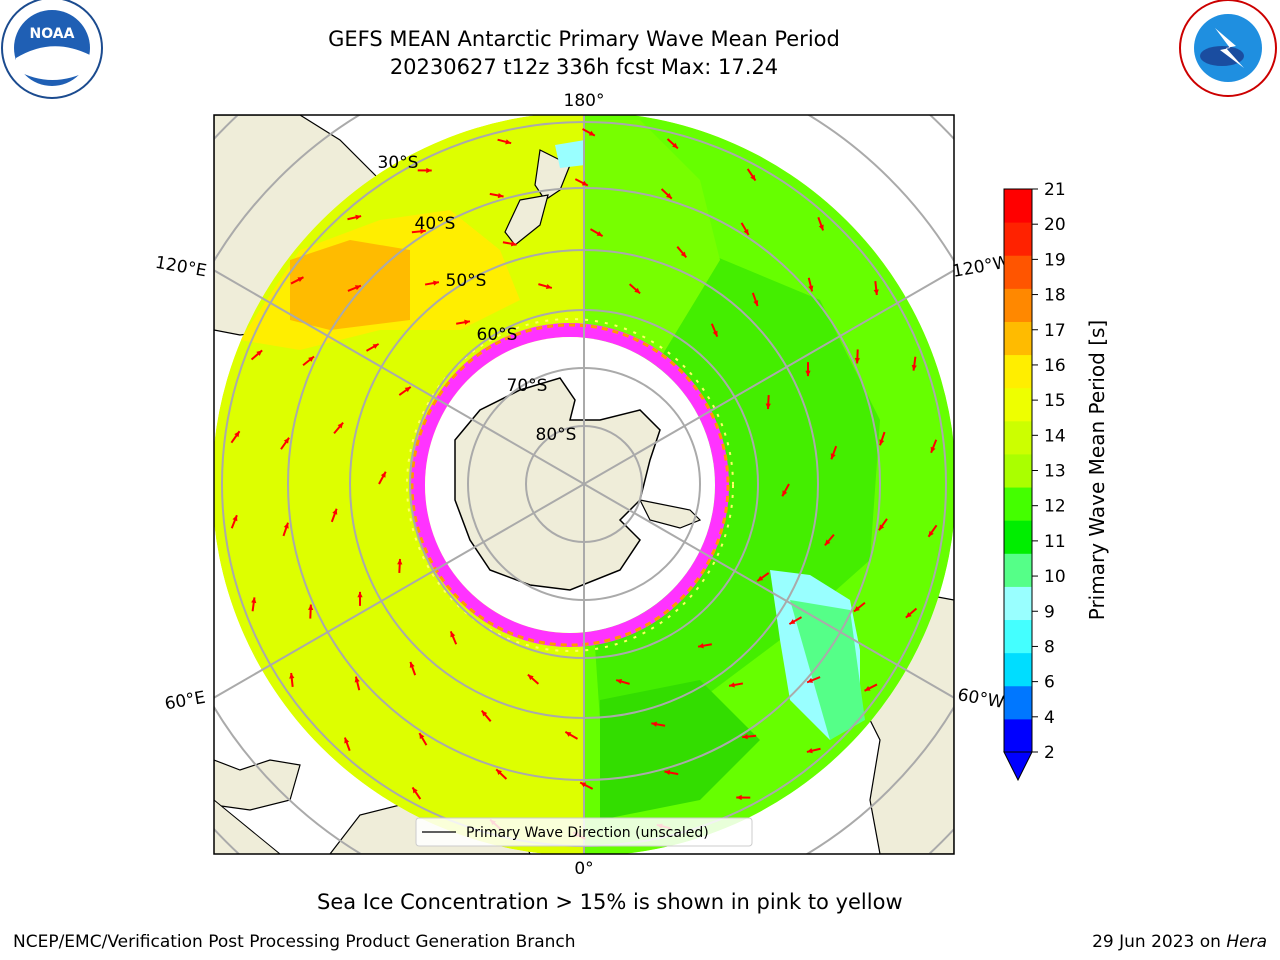 This screenshot has height=960, width=1280. What do you see at coordinates (466, 281) in the screenshot?
I see `latitude-label-50s: 50°S` at bounding box center [466, 281].